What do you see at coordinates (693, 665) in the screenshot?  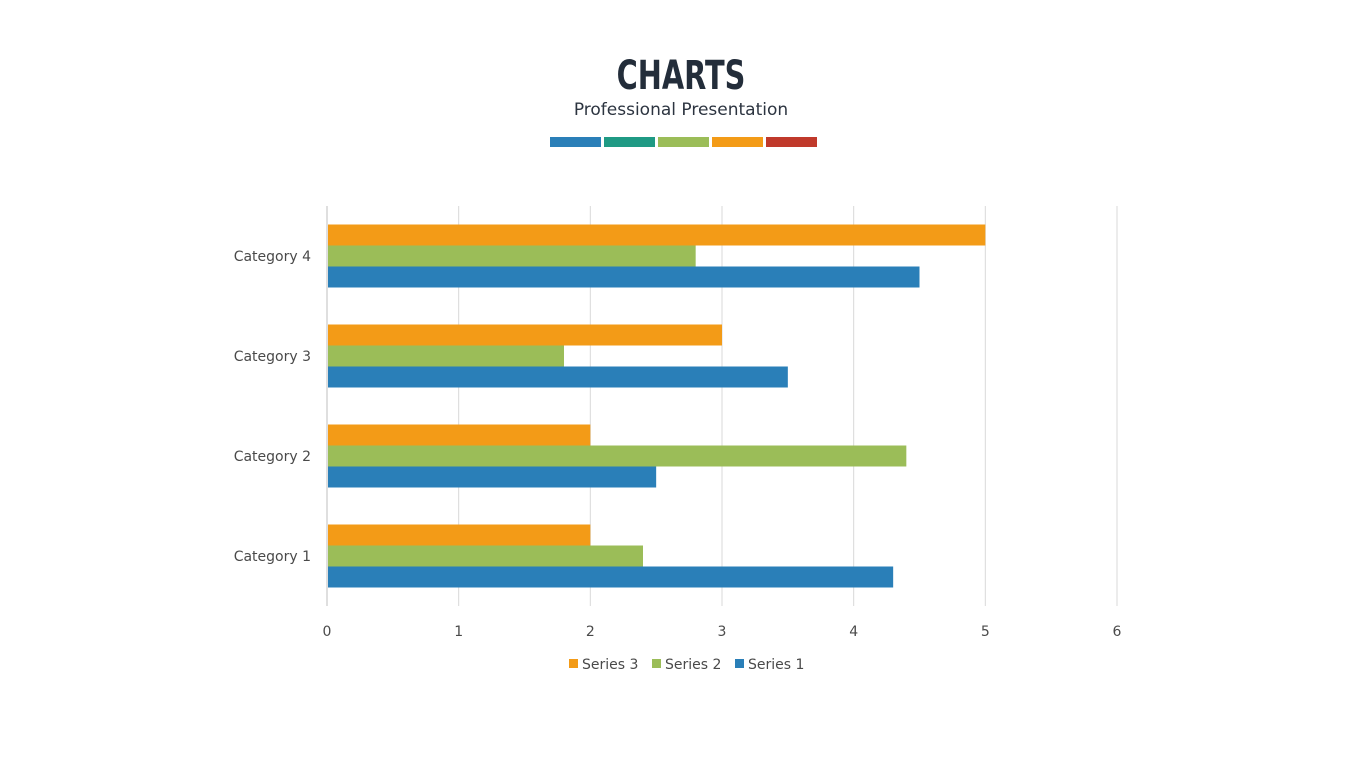 I see `legend-label: Series 2` at bounding box center [693, 665].